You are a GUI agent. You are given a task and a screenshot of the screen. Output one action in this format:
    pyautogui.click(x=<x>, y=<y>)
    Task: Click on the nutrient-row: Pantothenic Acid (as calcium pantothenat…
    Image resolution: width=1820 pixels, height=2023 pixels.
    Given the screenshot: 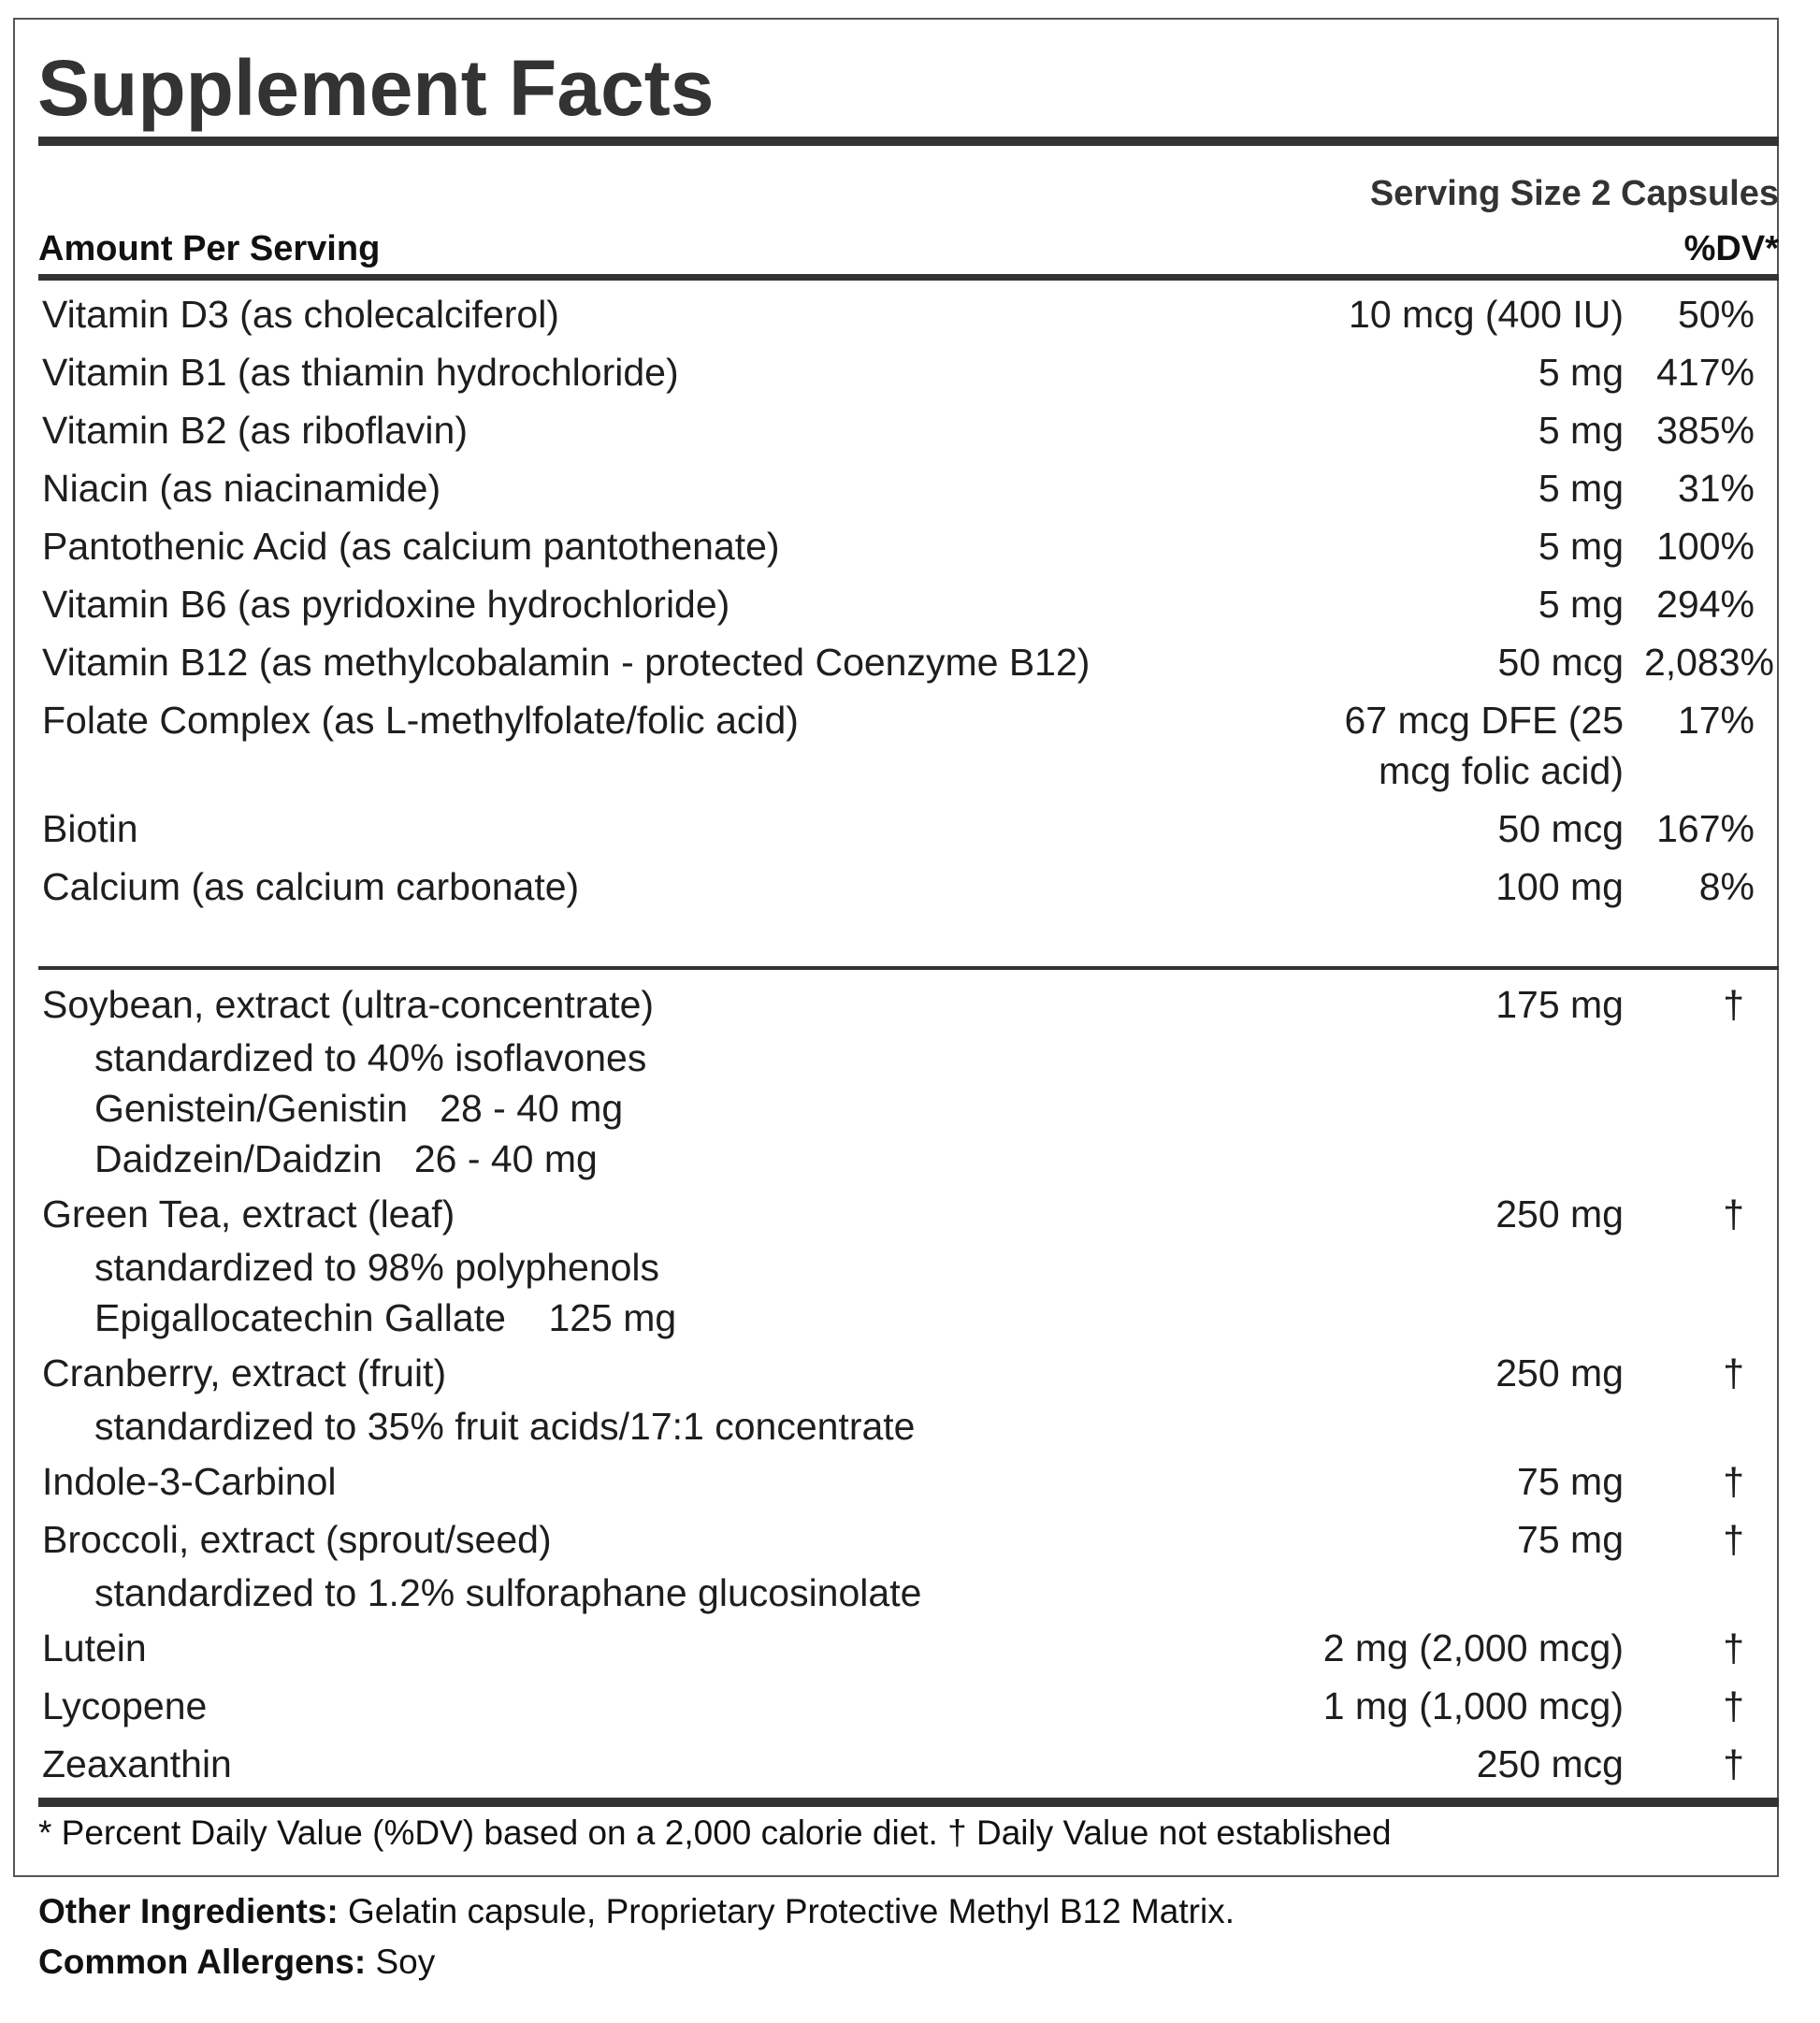 What is the action you would take?
    pyautogui.click(x=908, y=546)
    